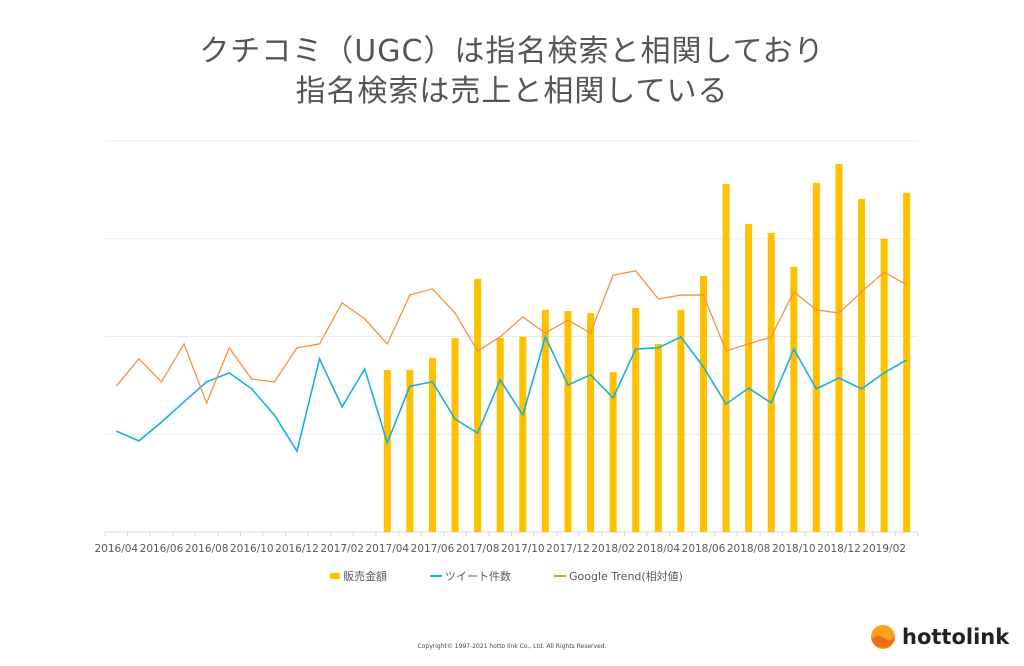  I want to click on hottolink-logo: hottolink, so click(939, 637).